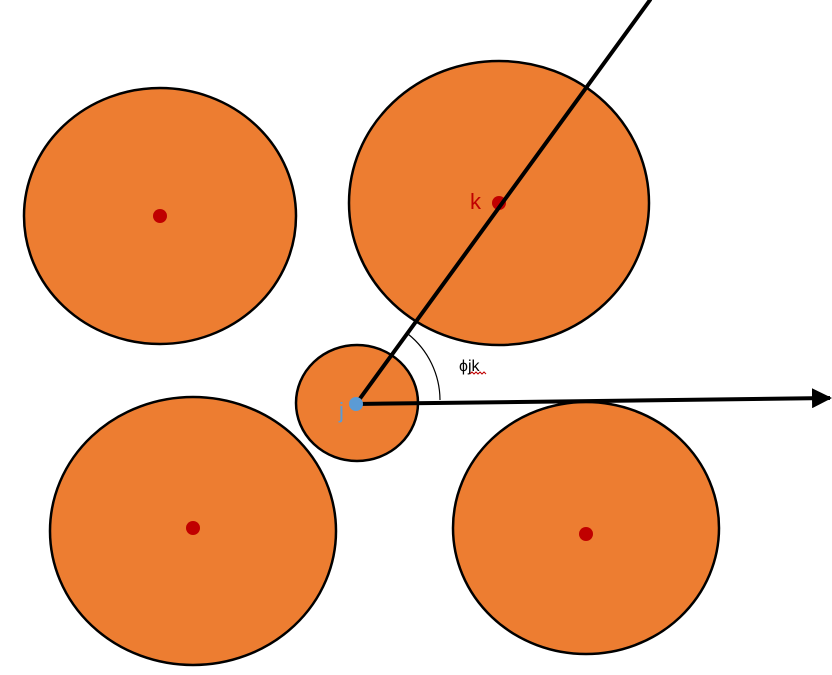 Image resolution: width=832 pixels, height=675 pixels. What do you see at coordinates (356, 404) in the screenshot?
I see `center-dot-j` at bounding box center [356, 404].